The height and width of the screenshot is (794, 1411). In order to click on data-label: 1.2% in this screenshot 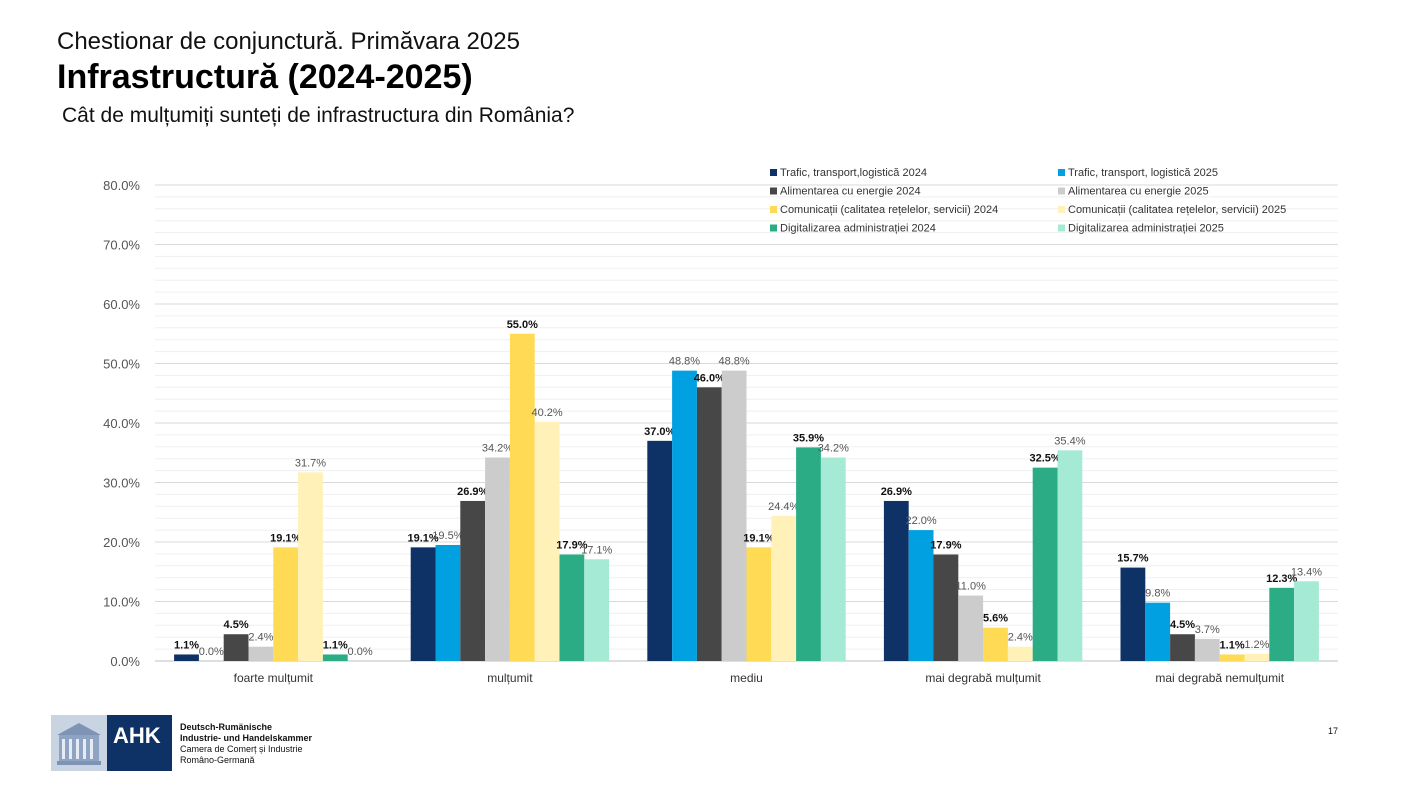, I will do `click(1256, 645)`.